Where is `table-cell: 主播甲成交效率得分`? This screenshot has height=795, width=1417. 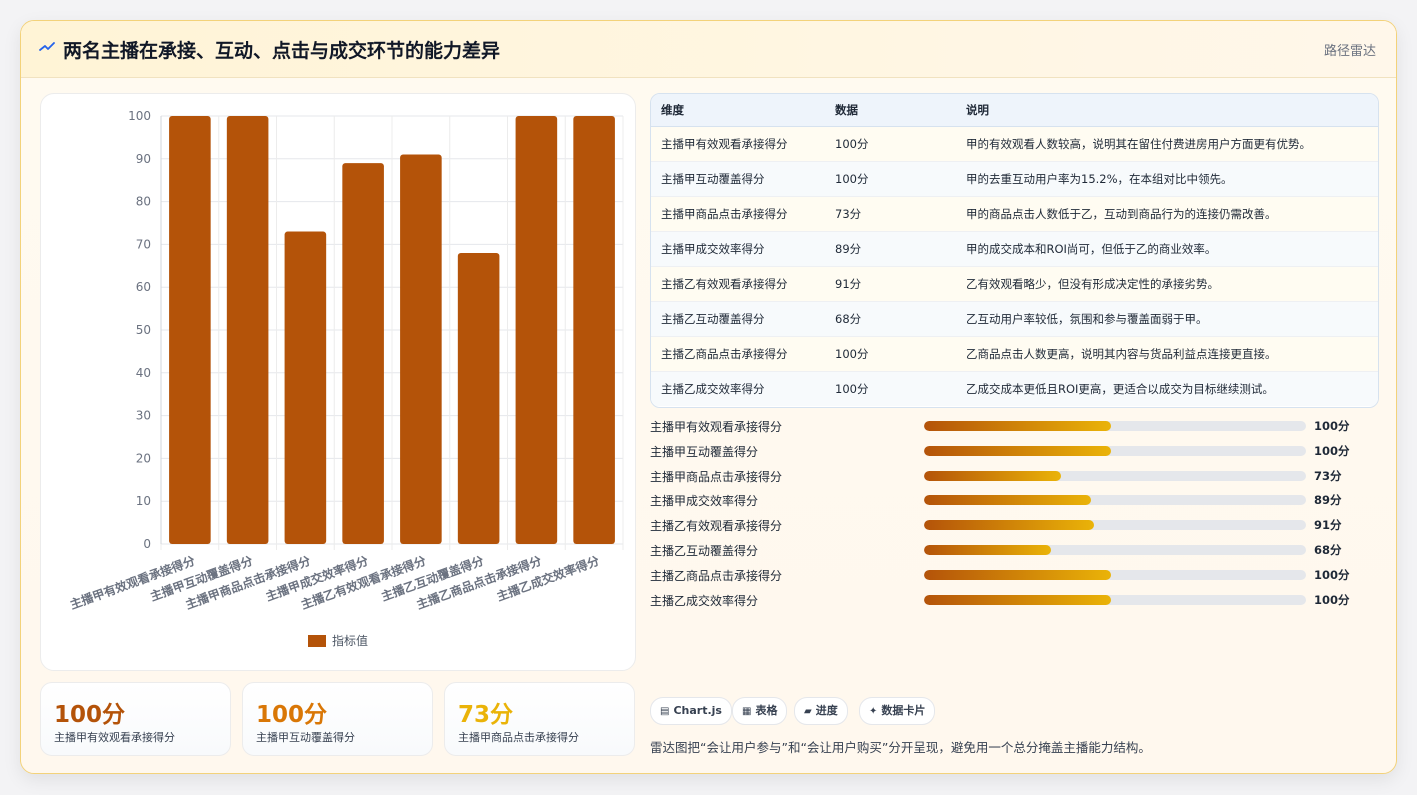 table-cell: 主播甲成交效率得分 is located at coordinates (738, 249).